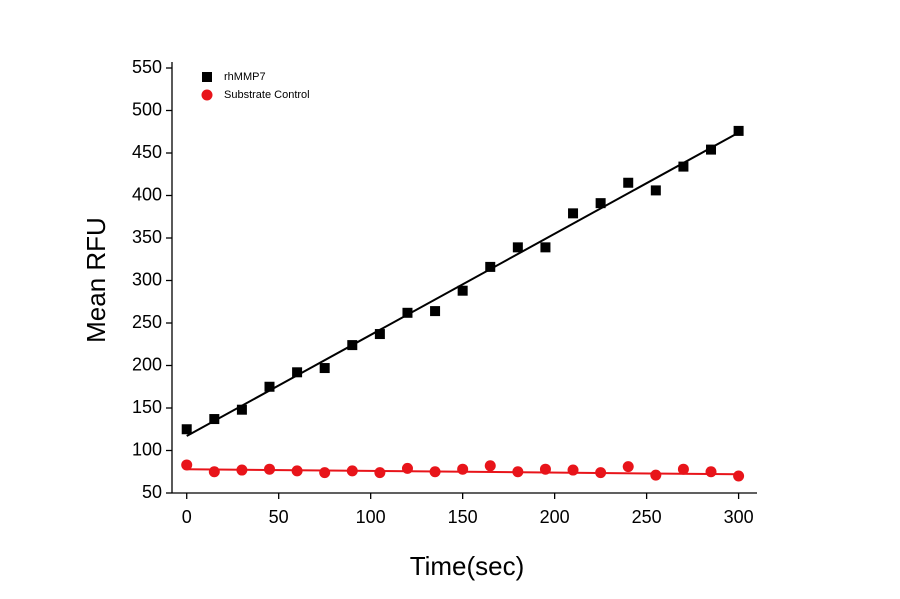 This screenshot has width=900, height=599. Describe the element at coordinates (147, 279) in the screenshot. I see `y-tick-label: 300` at that location.